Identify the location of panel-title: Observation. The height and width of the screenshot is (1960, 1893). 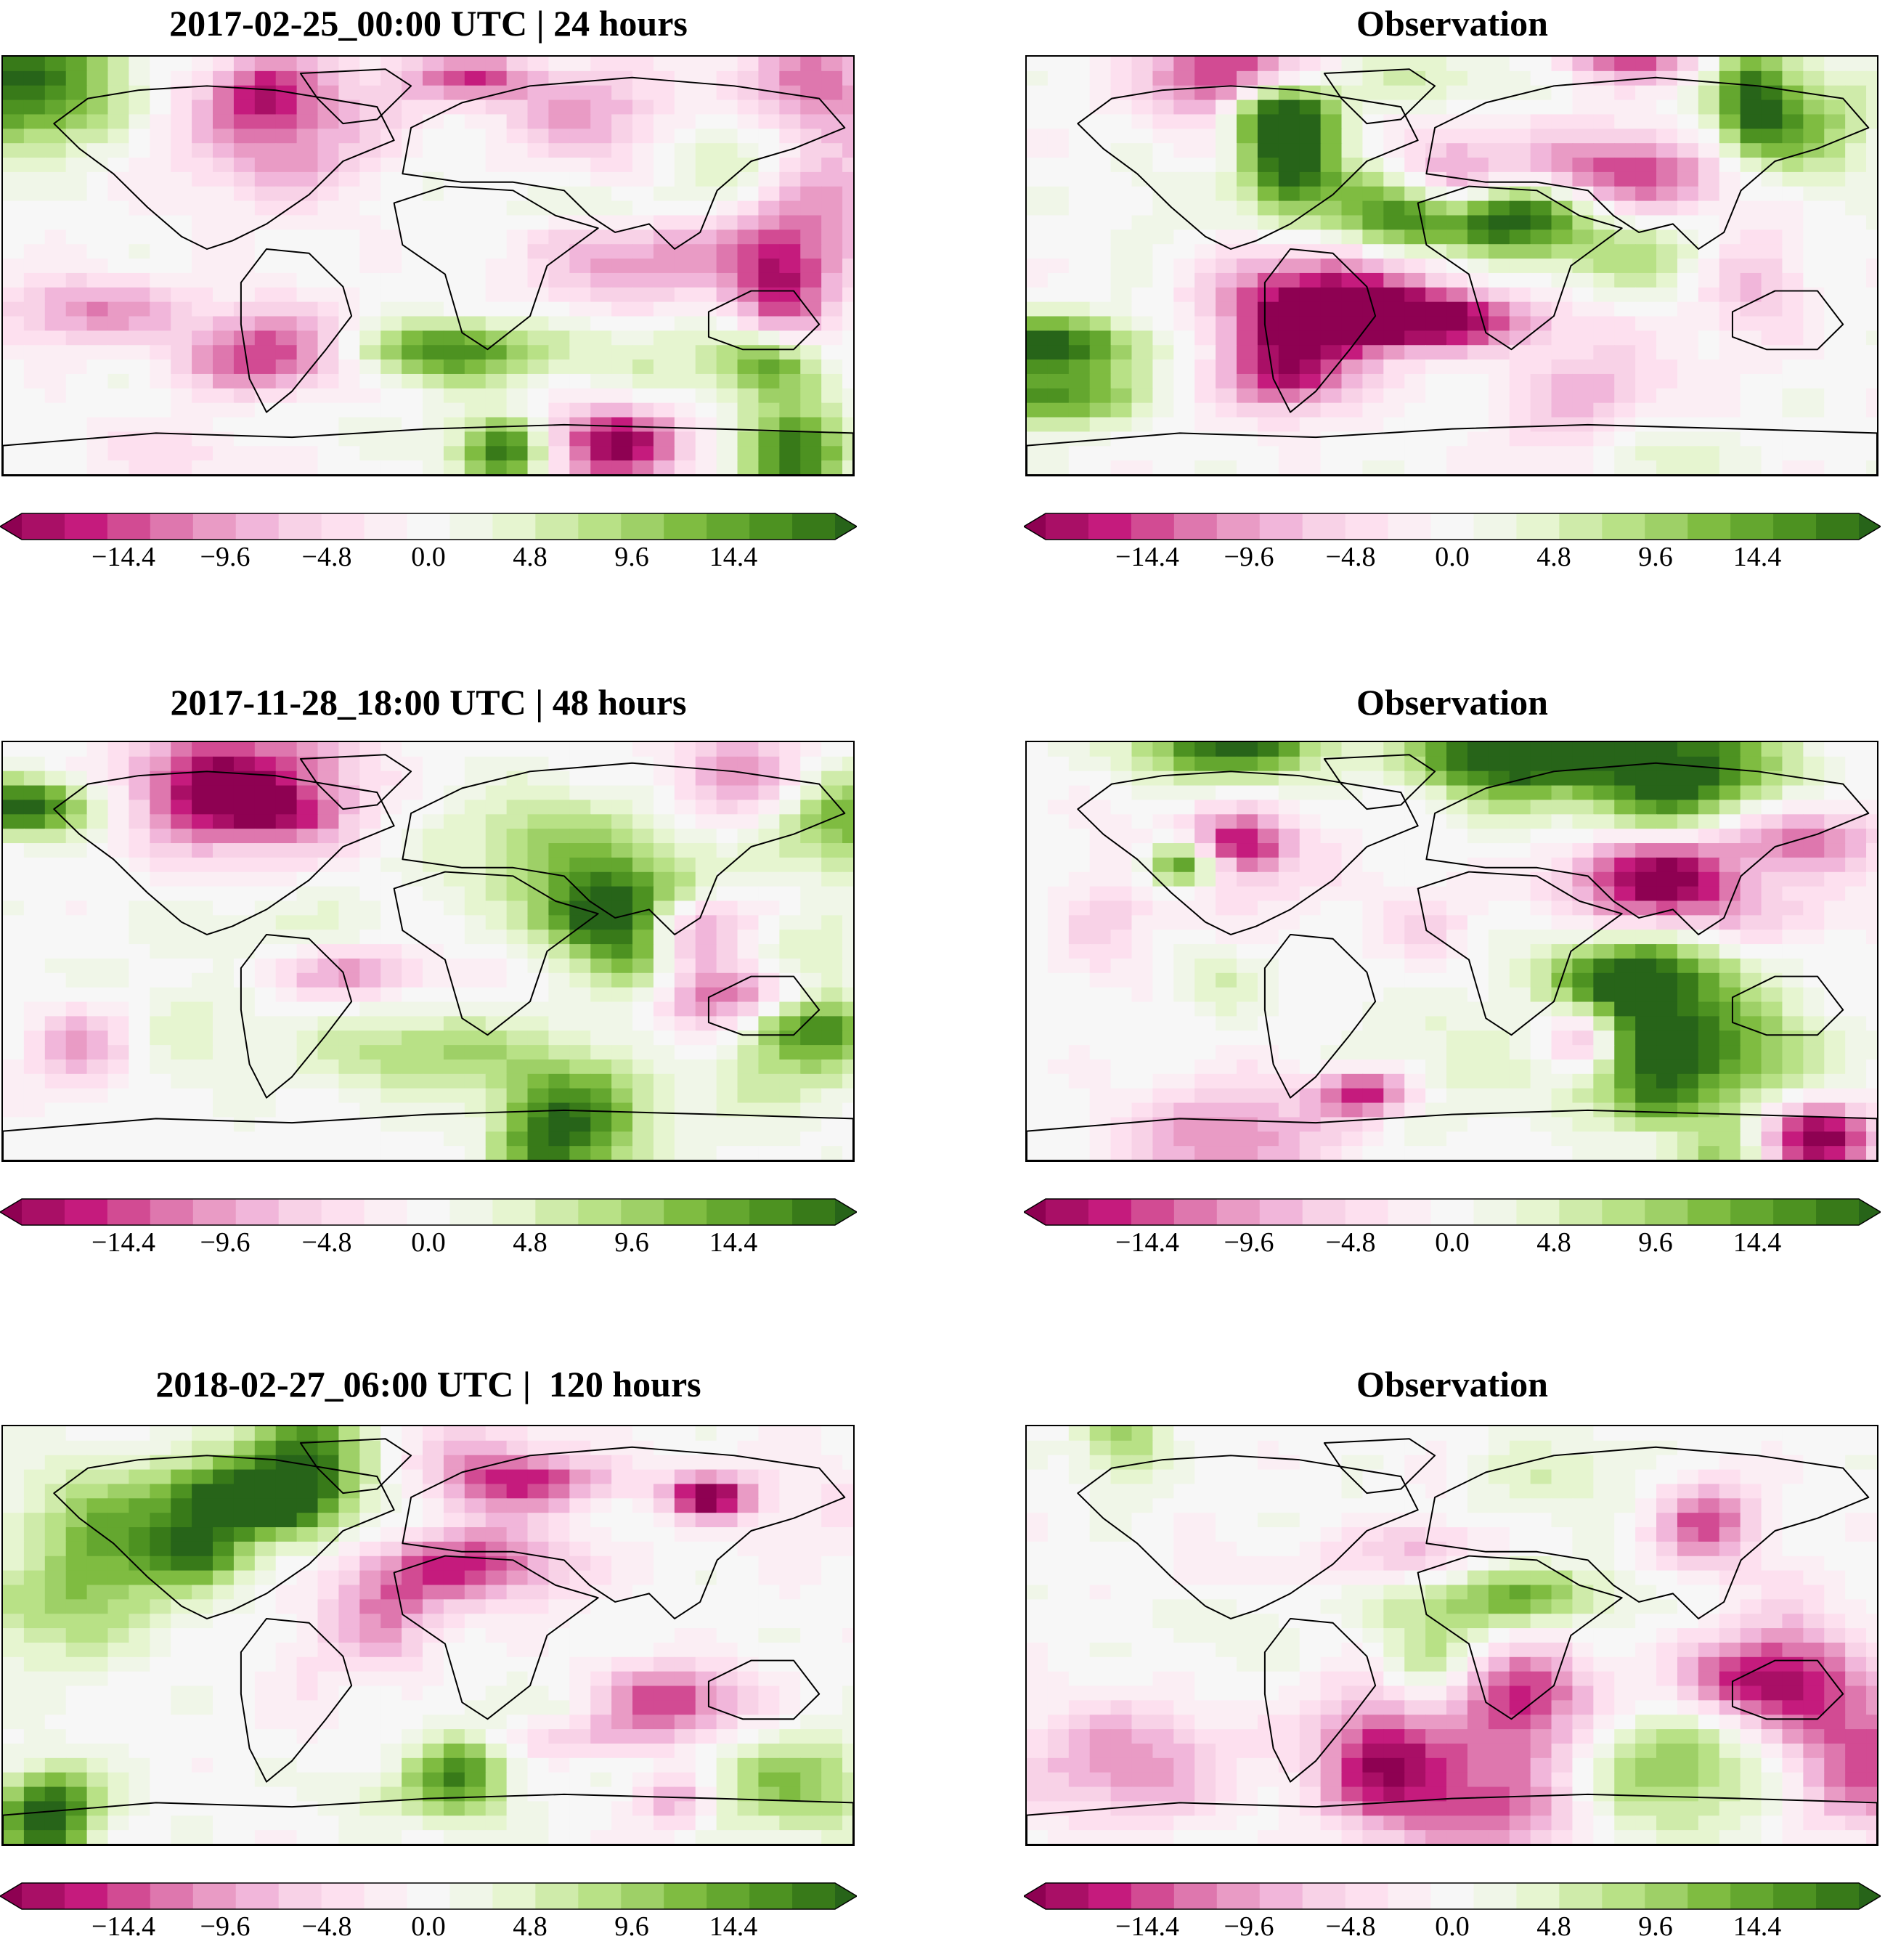
(1452, 23).